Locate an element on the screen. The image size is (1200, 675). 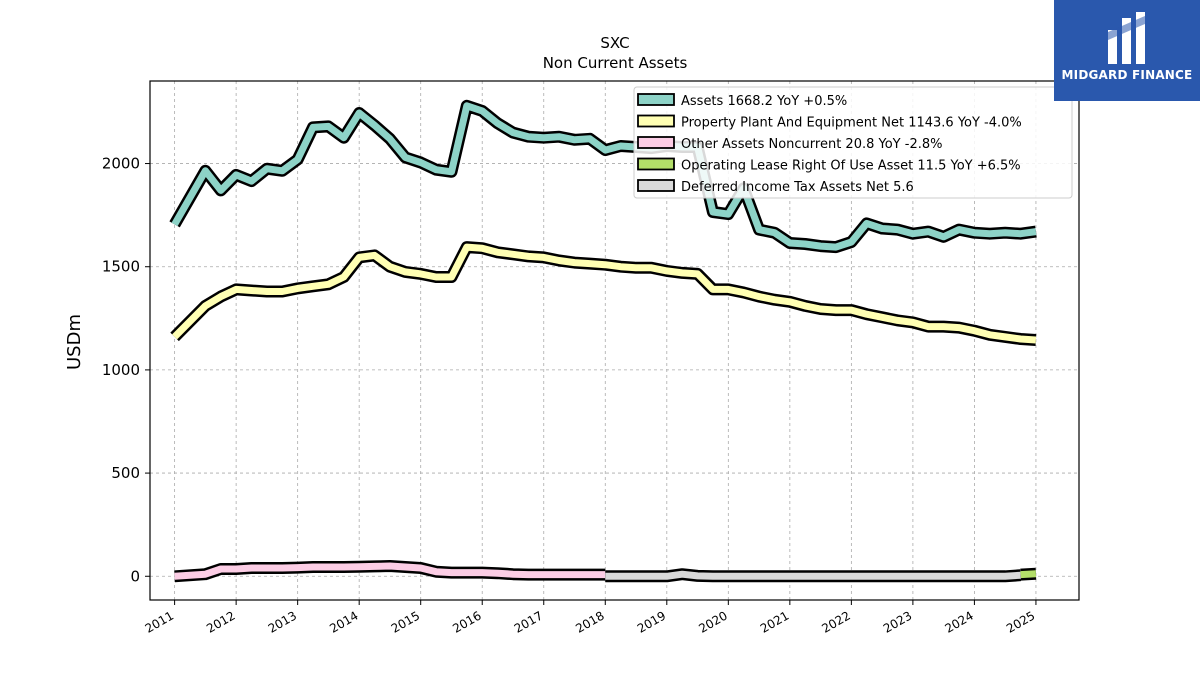
x-tick-label: 2016 is located at coordinates (466, 621).